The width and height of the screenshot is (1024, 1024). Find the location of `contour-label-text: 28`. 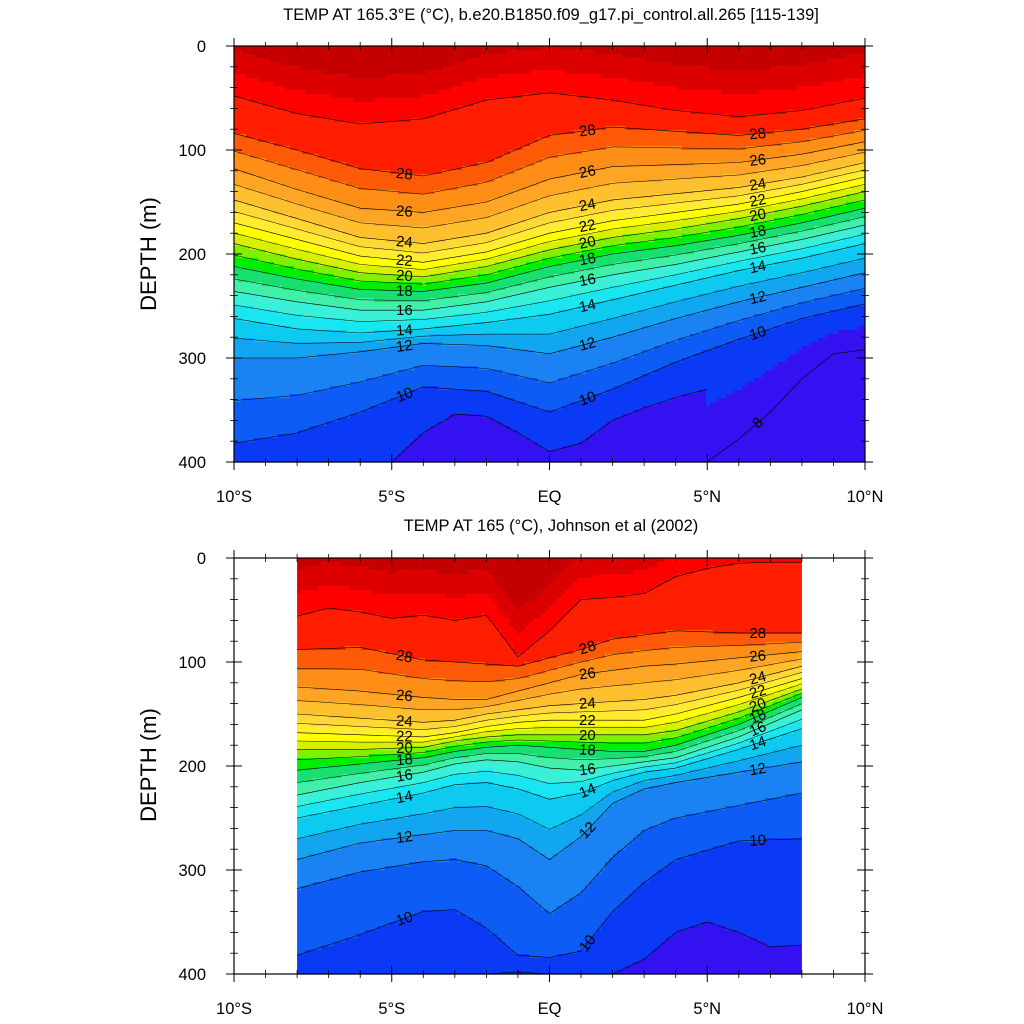

contour-label-text: 28 is located at coordinates (758, 134).